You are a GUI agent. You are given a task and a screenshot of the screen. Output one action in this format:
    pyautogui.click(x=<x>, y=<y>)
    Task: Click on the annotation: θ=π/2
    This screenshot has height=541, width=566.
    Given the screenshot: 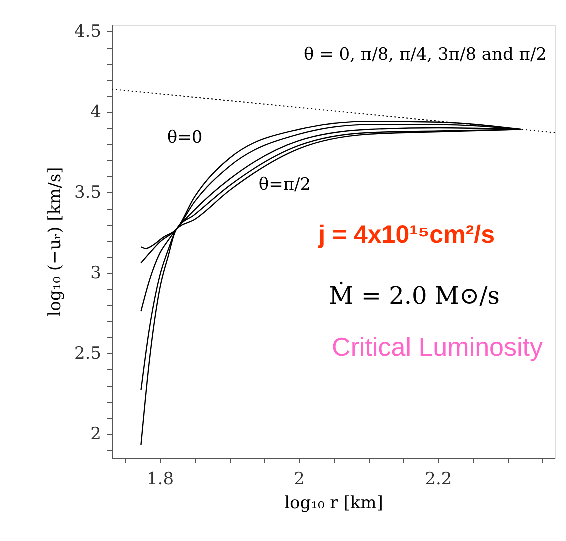 What is the action you would take?
    pyautogui.click(x=285, y=185)
    